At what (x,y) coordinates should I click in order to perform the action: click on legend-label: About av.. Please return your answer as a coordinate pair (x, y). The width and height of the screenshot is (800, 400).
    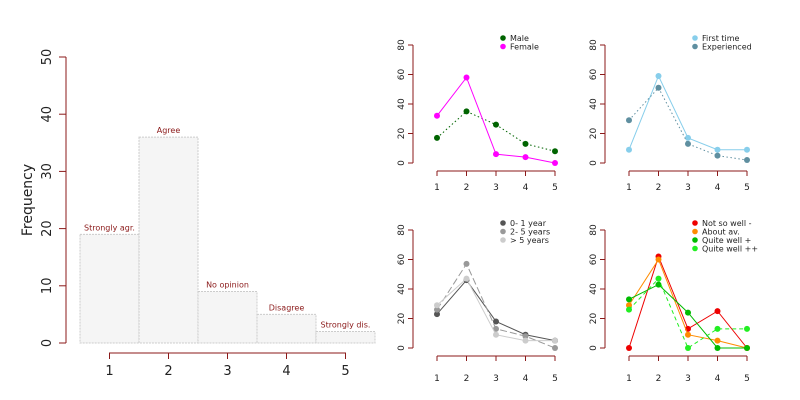
    Looking at the image, I should click on (721, 232).